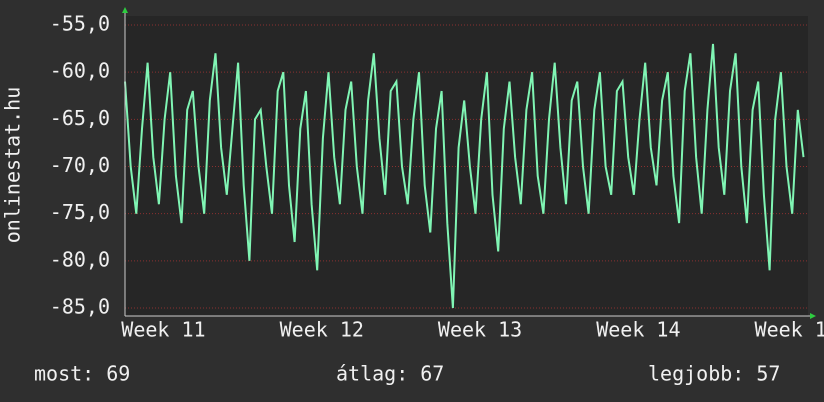 This screenshot has height=402, width=824. I want to click on x-tick-label: Week 15, so click(789, 330).